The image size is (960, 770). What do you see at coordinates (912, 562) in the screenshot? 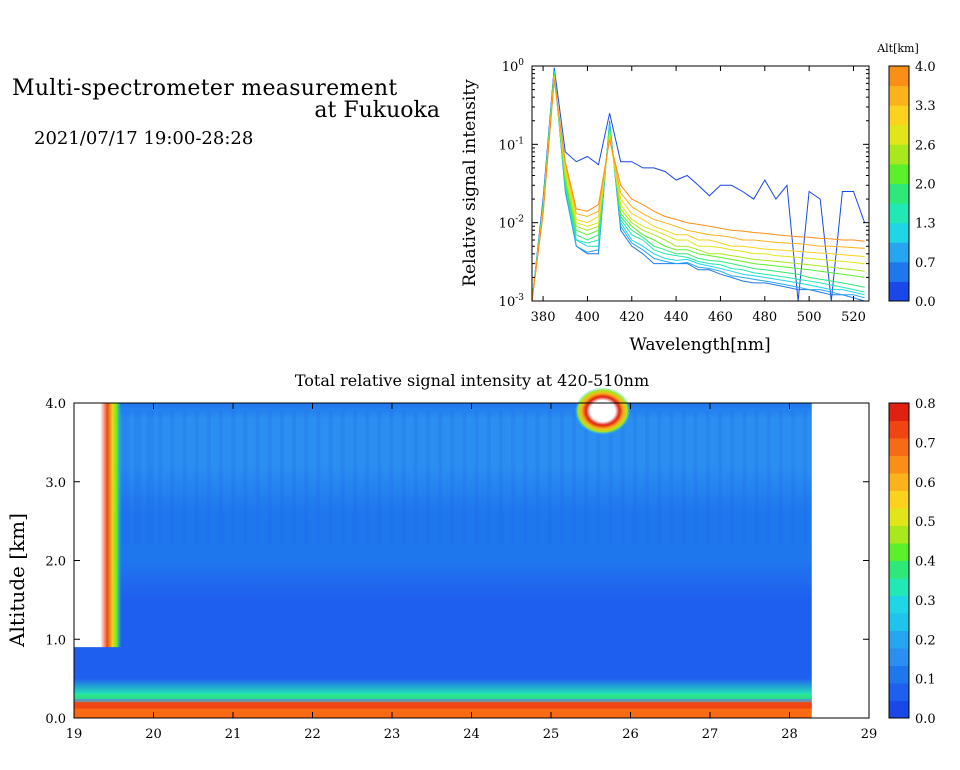
I see `heatmap-colorbar: 0.0 0.1 0.2 0.3 0.4 0.5 0.6 0.7 0.8` at bounding box center [912, 562].